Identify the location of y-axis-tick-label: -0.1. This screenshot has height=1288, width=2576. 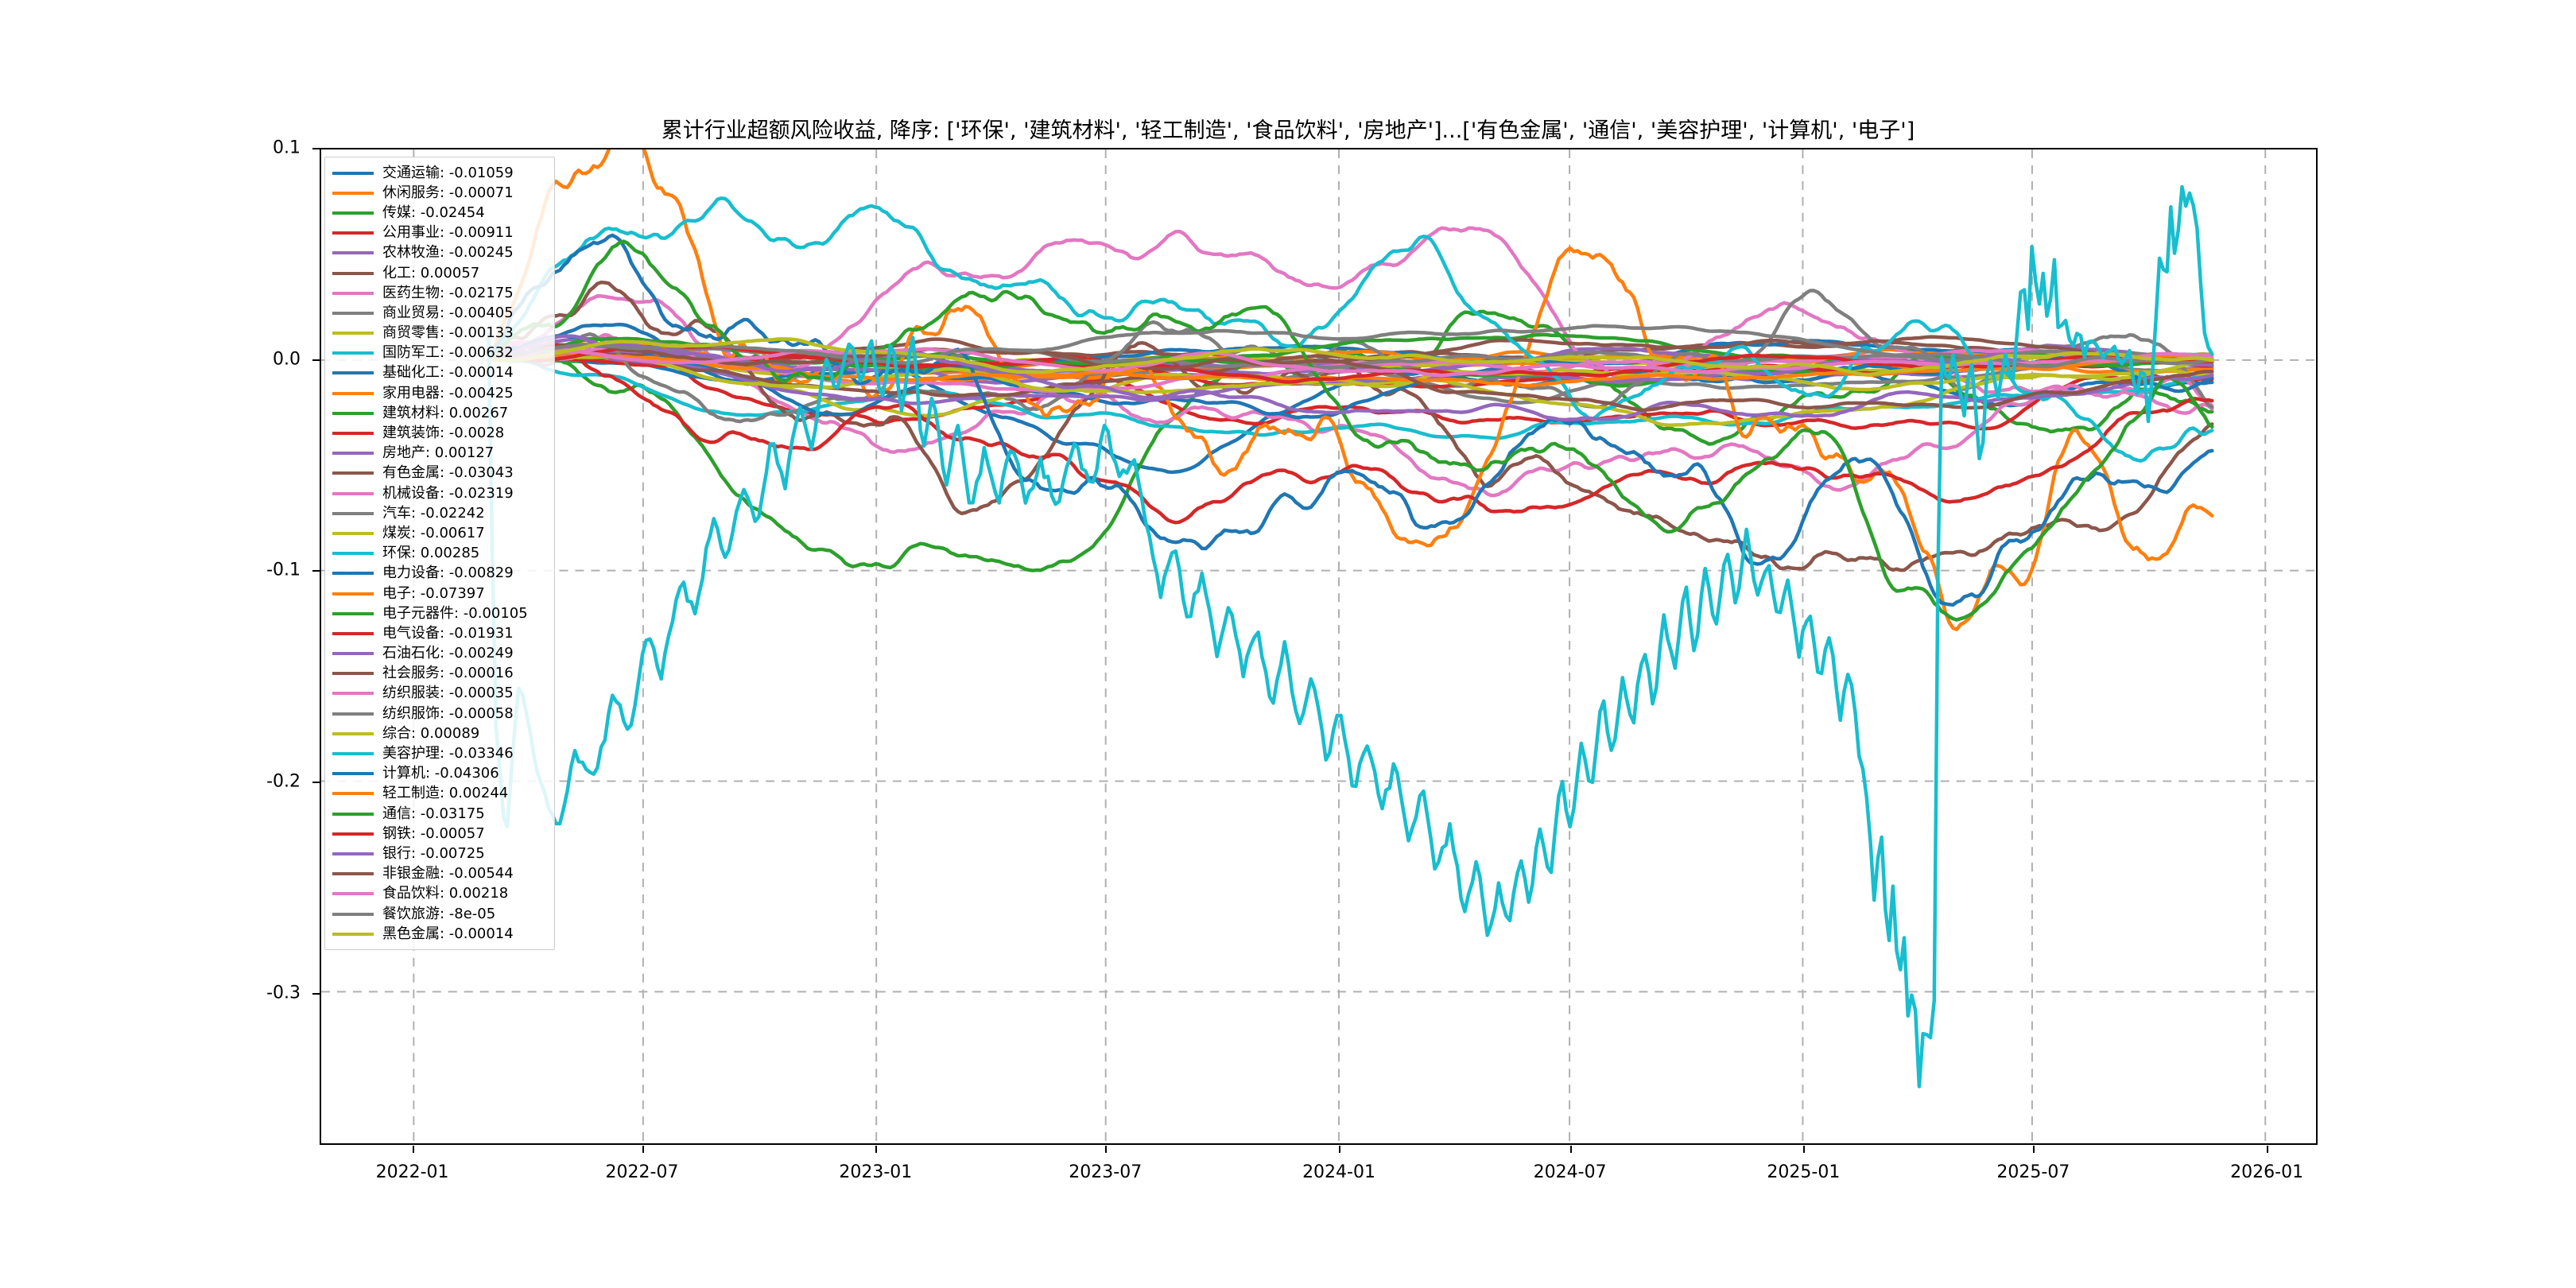
(283, 570).